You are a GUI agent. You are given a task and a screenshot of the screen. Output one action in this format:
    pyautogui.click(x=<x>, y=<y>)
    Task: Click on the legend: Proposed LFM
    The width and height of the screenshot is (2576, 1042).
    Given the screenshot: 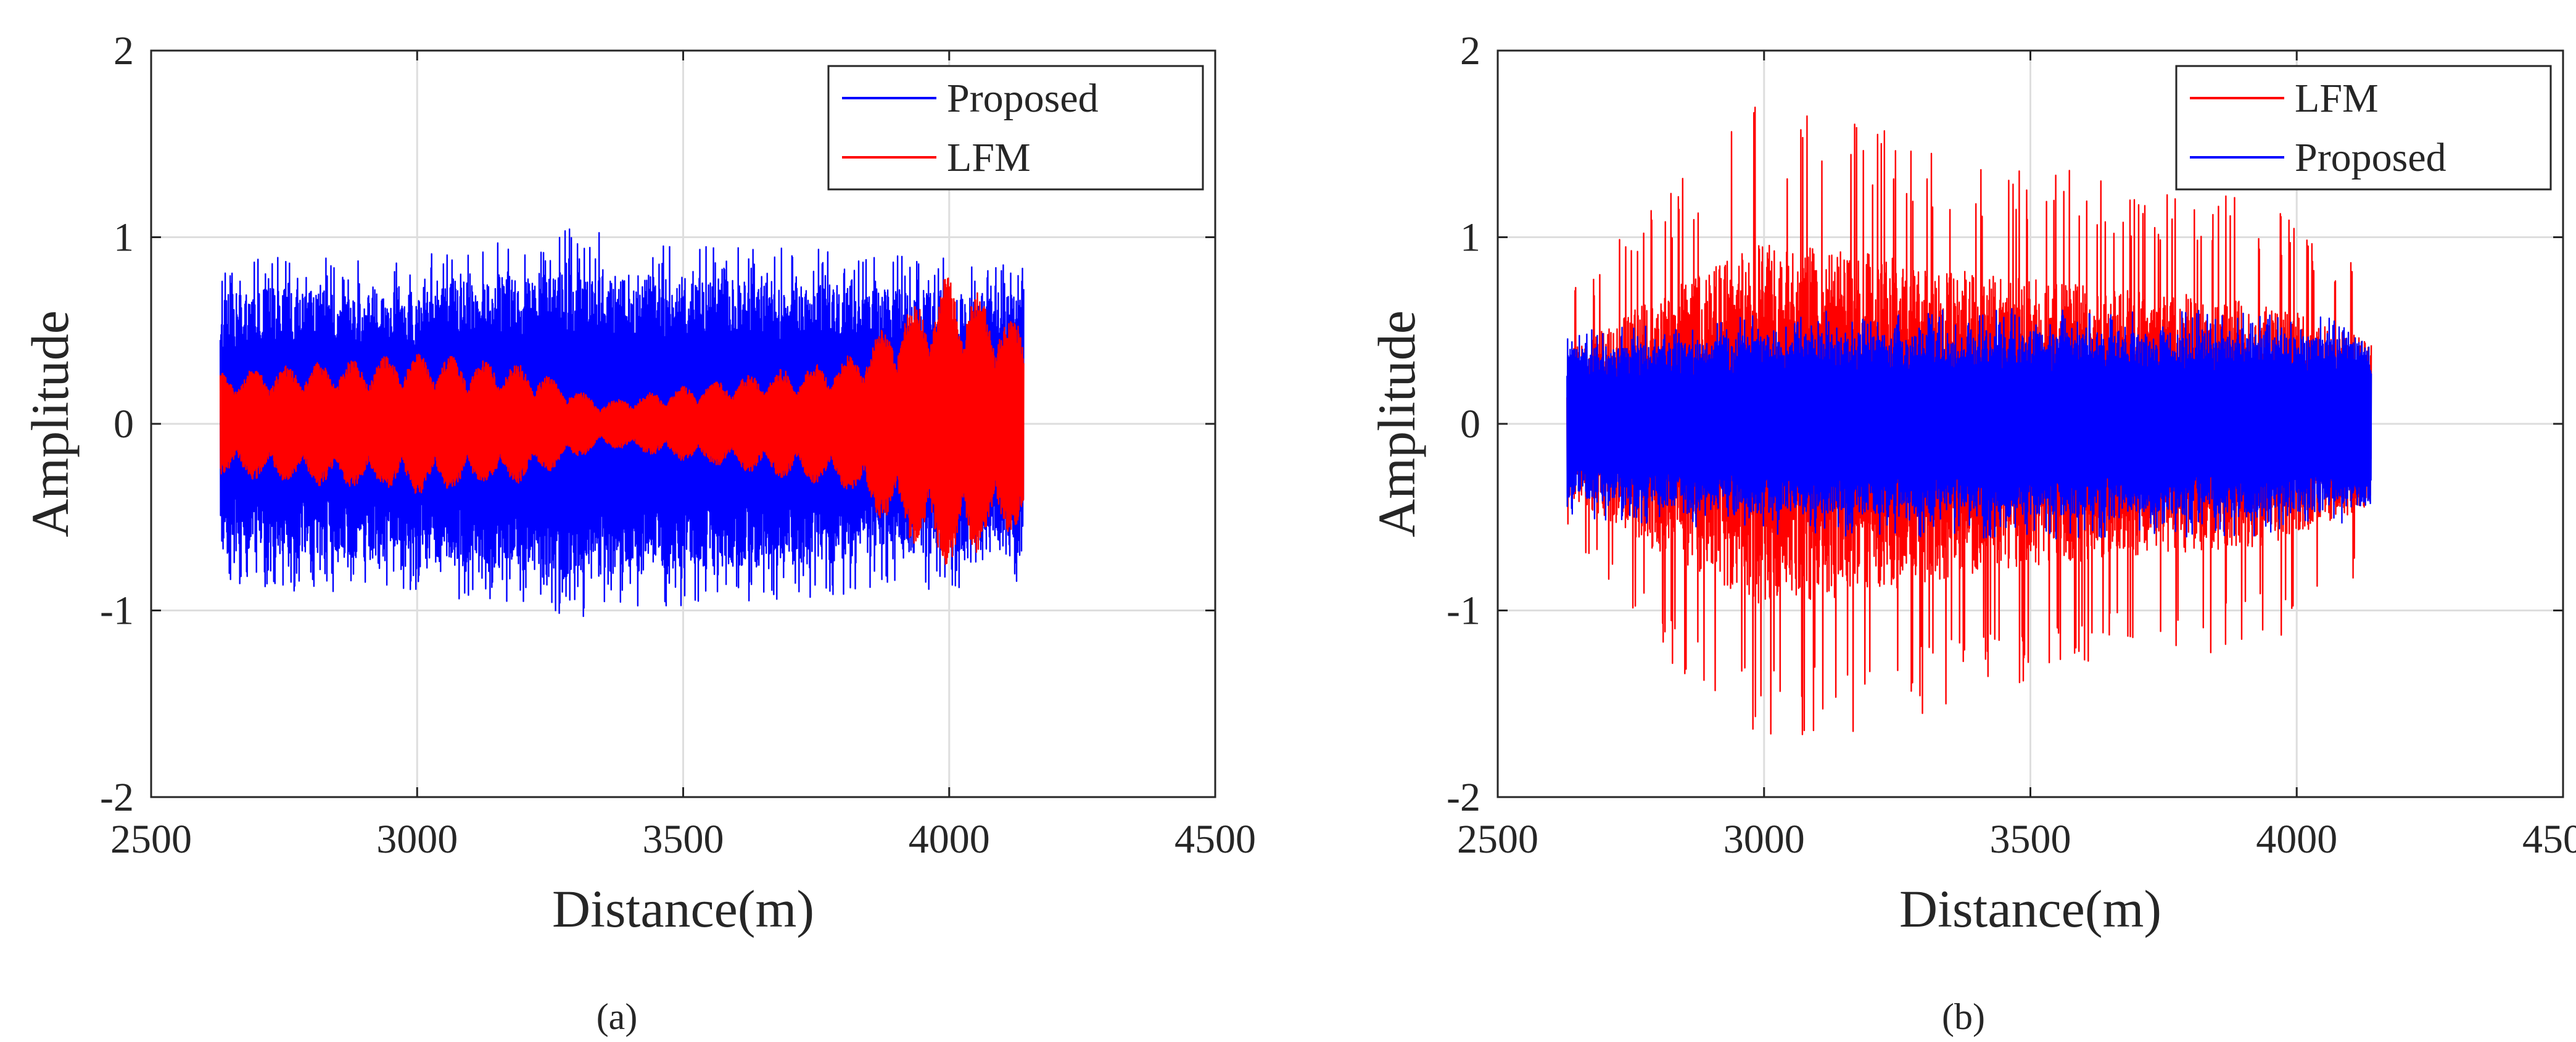 What is the action you would take?
    pyautogui.click(x=1015, y=128)
    